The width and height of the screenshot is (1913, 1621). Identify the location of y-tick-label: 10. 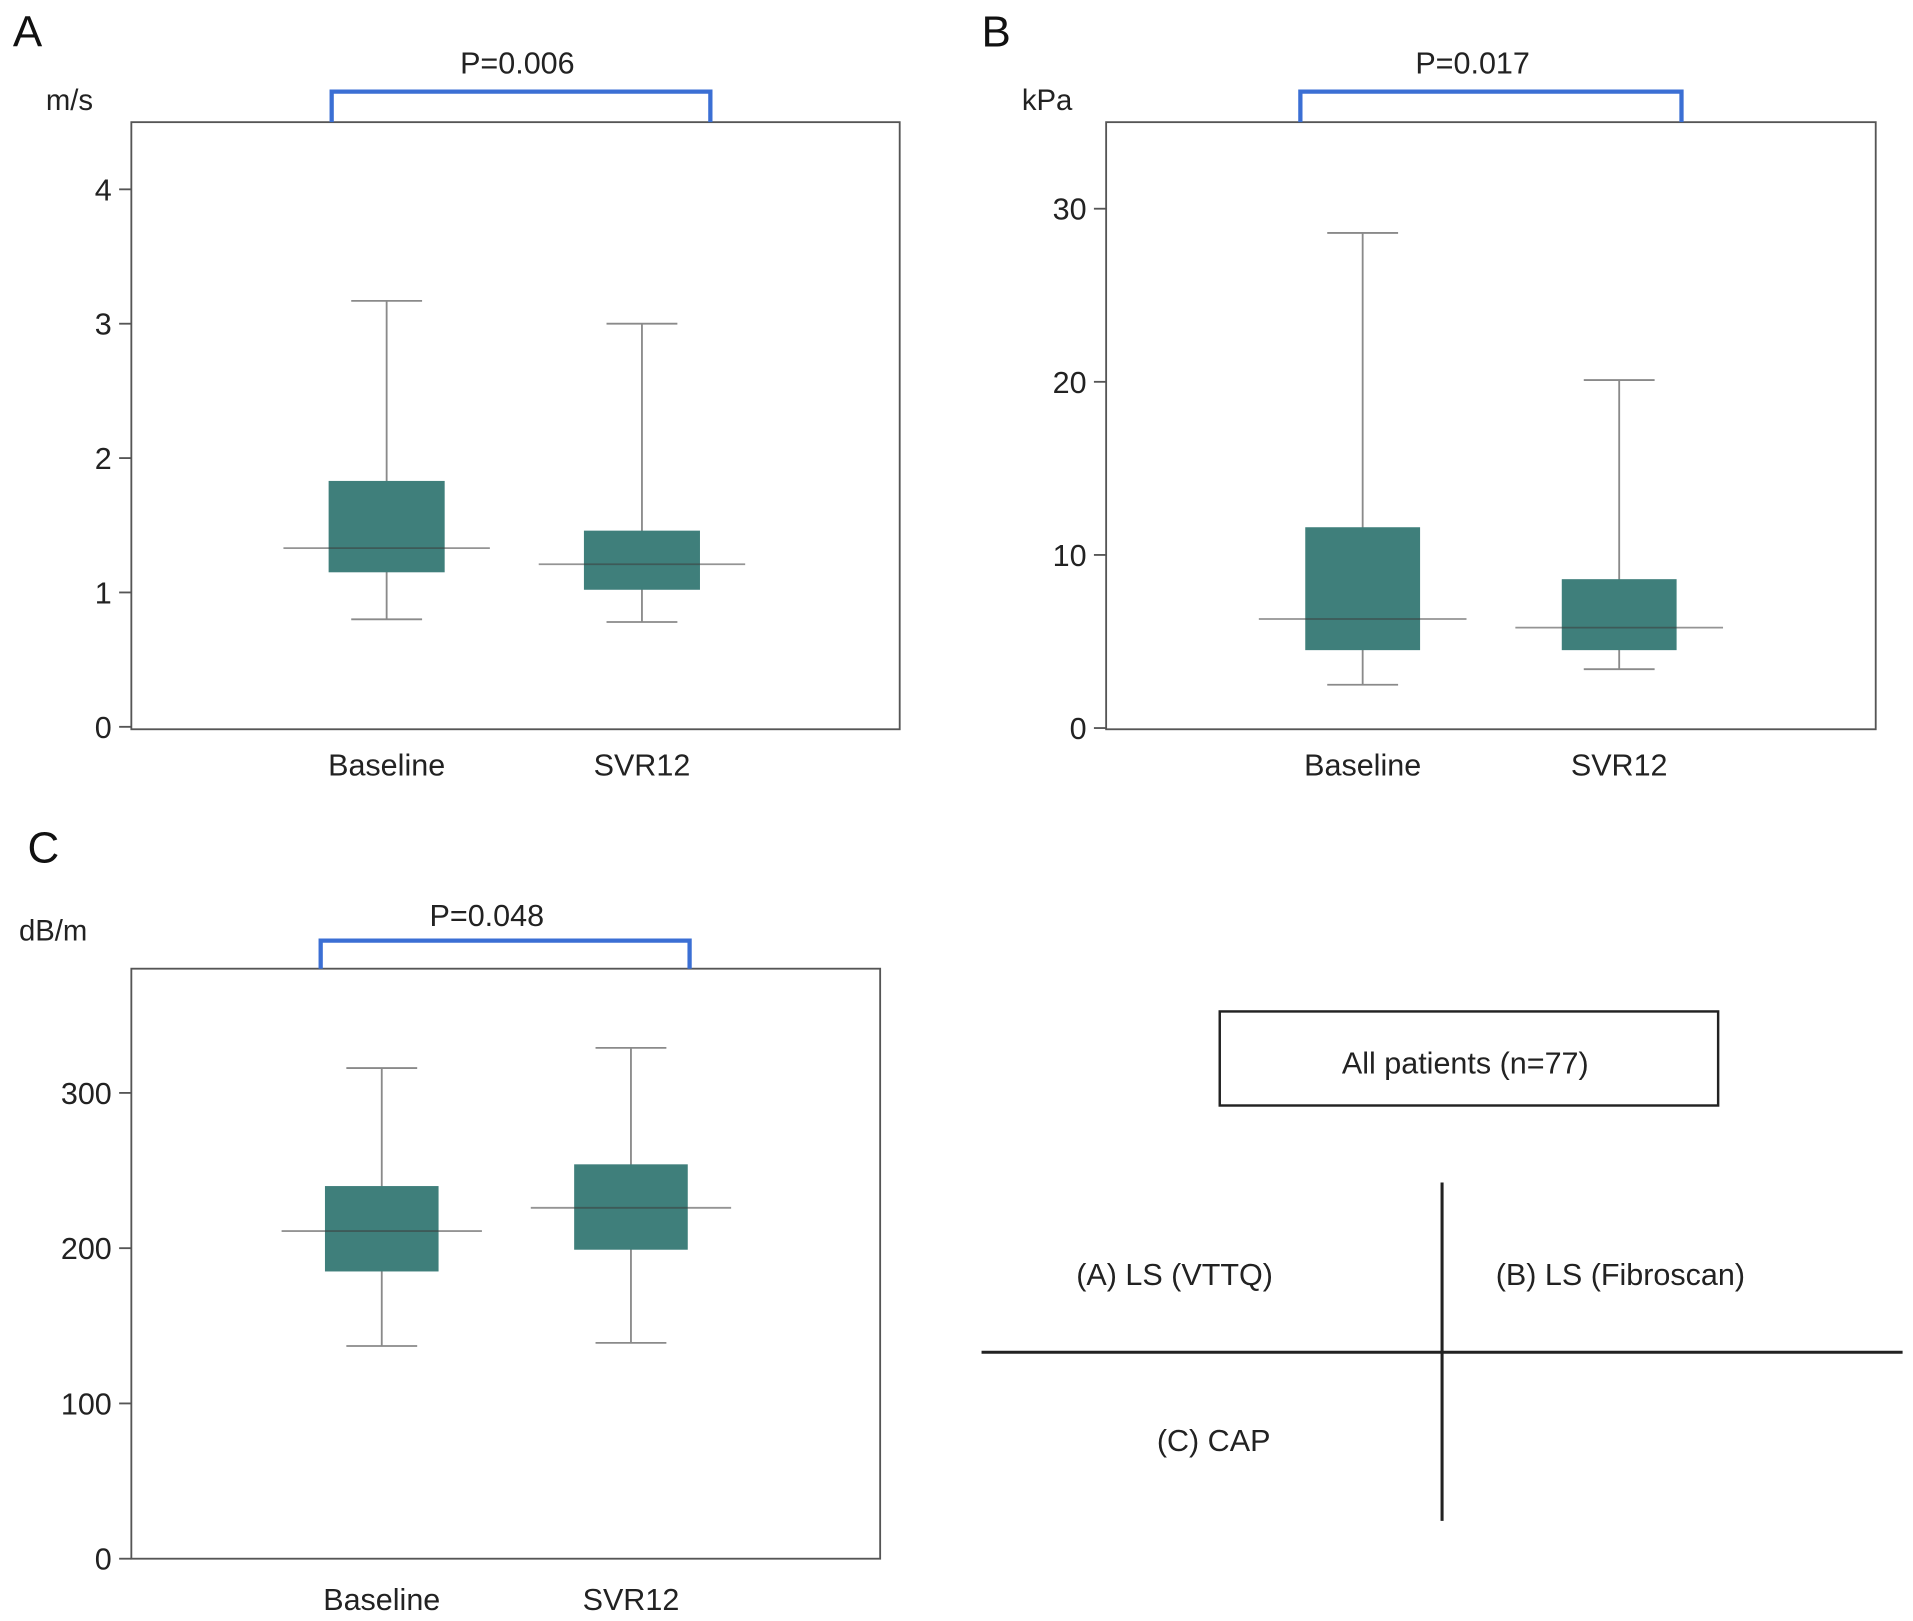
(1070, 556).